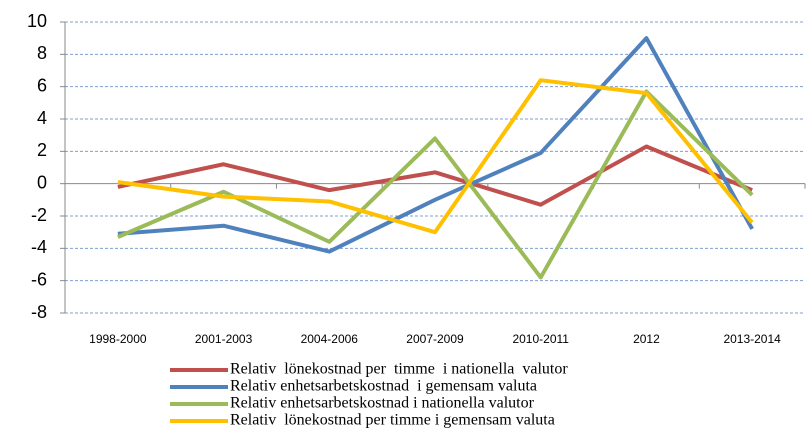 The width and height of the screenshot is (810, 442). I want to click on y-tick-label: -2, so click(39, 215).